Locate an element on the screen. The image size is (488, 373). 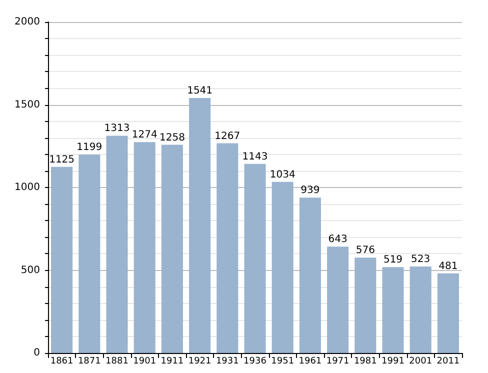
data-label: 939 is located at coordinates (310, 190).